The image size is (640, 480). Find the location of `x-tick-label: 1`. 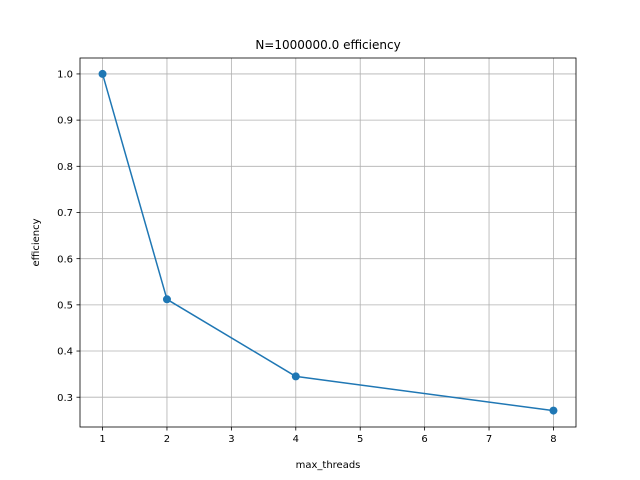

x-tick-label: 1 is located at coordinates (102, 439).